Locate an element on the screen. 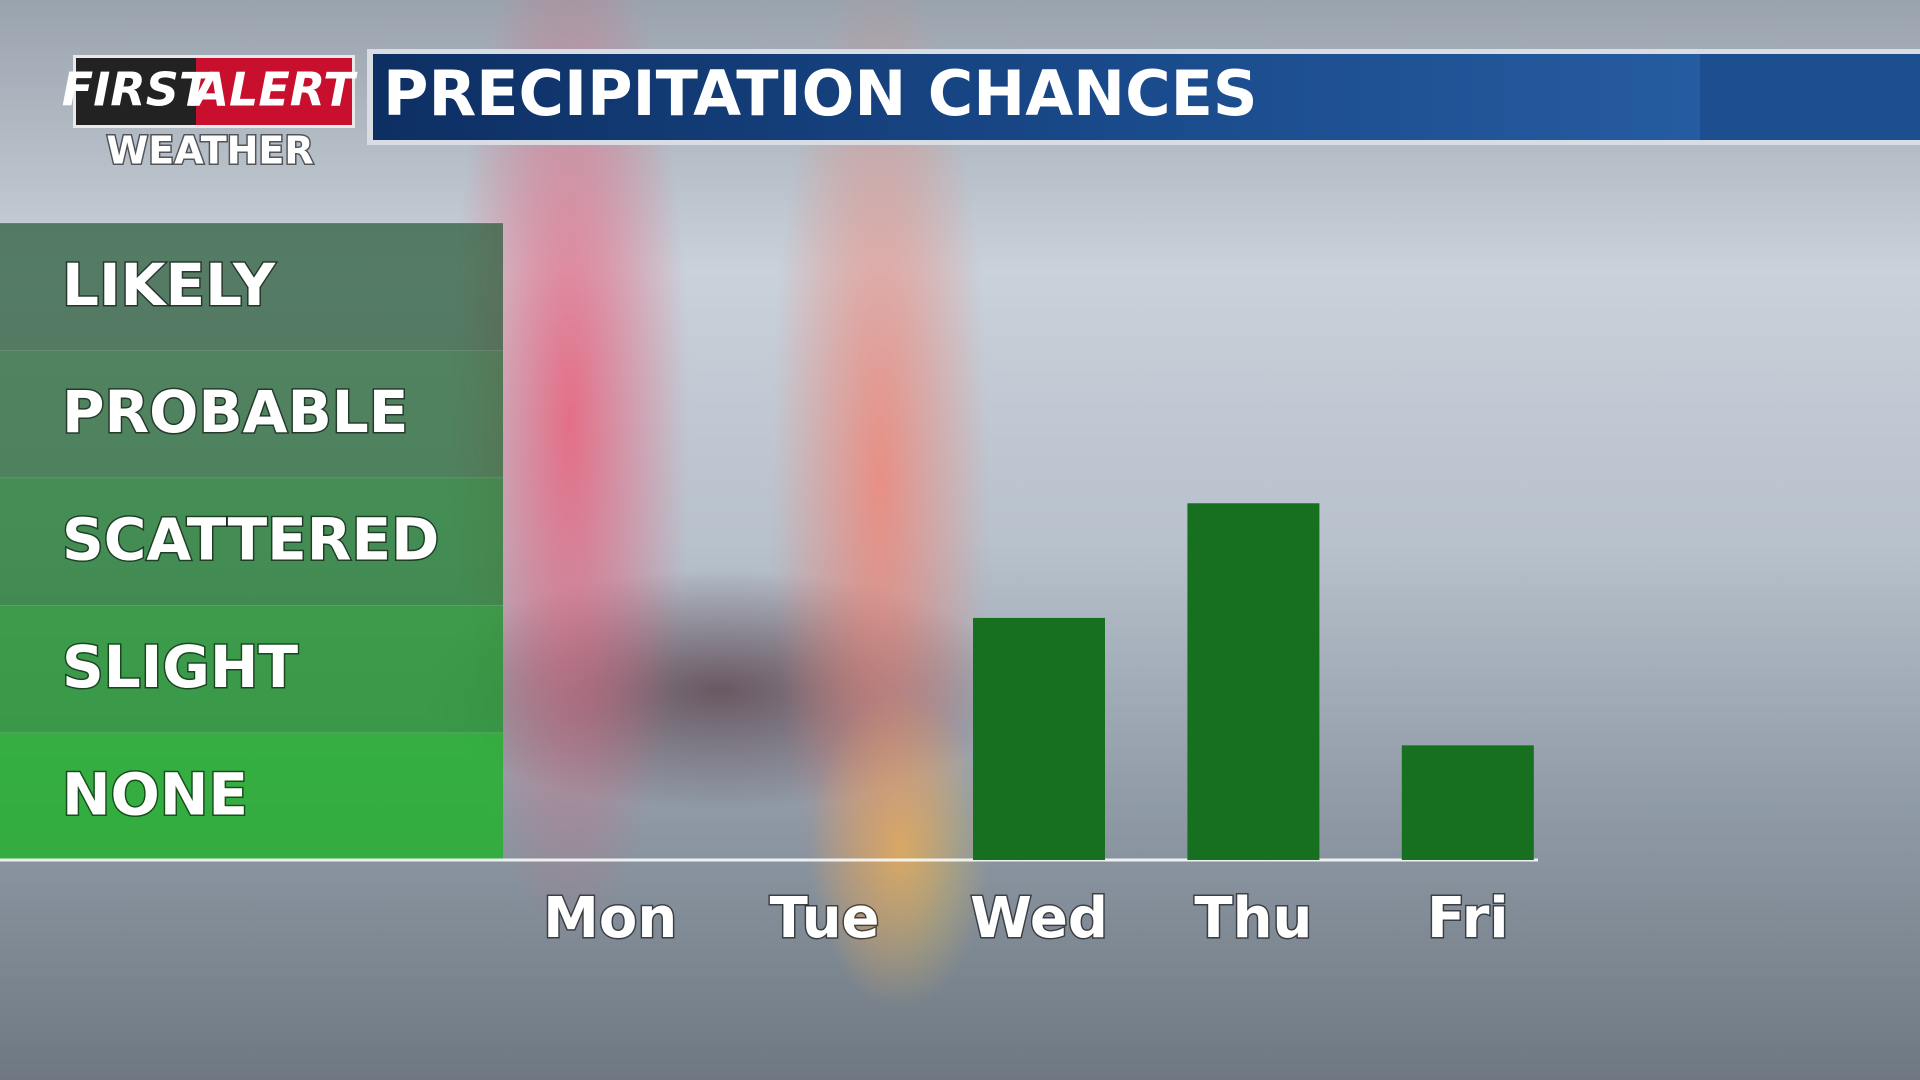 This screenshot has height=1080, width=1920. logo-first: FIRST is located at coordinates (138, 90).